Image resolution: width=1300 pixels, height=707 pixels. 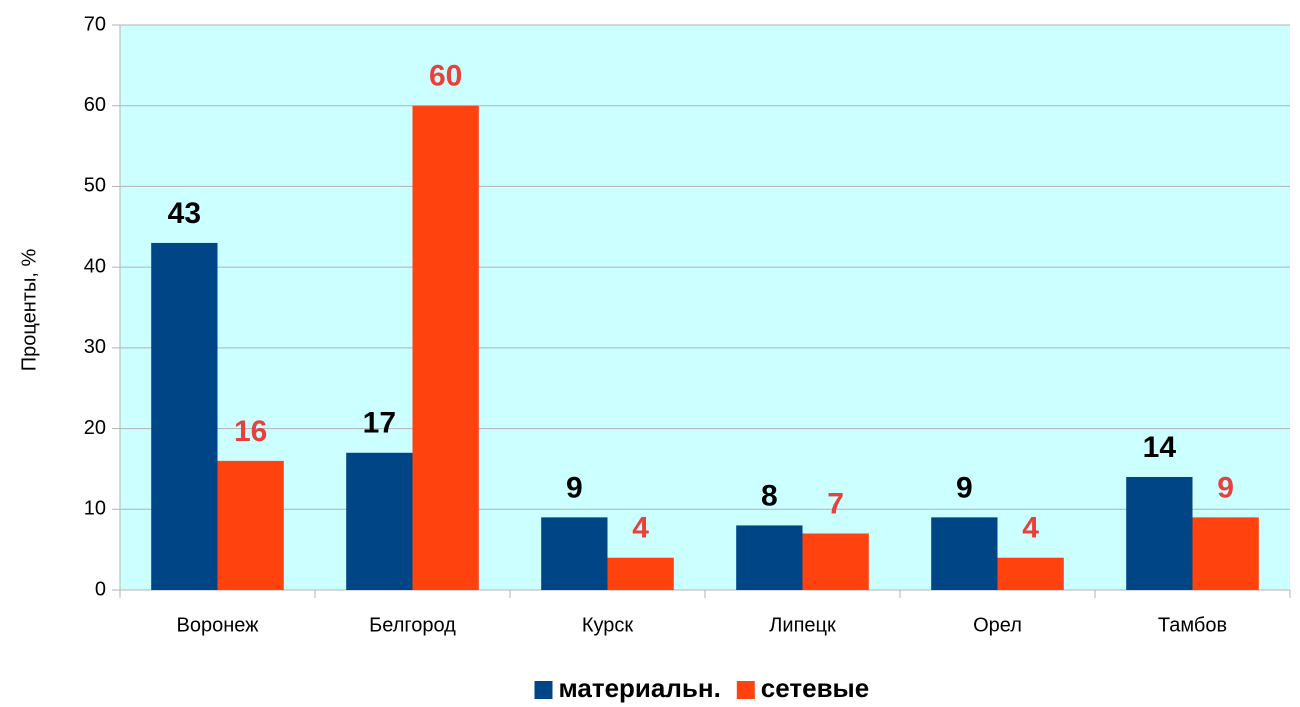 I want to click on y-tick-label: 20, so click(x=95, y=428).